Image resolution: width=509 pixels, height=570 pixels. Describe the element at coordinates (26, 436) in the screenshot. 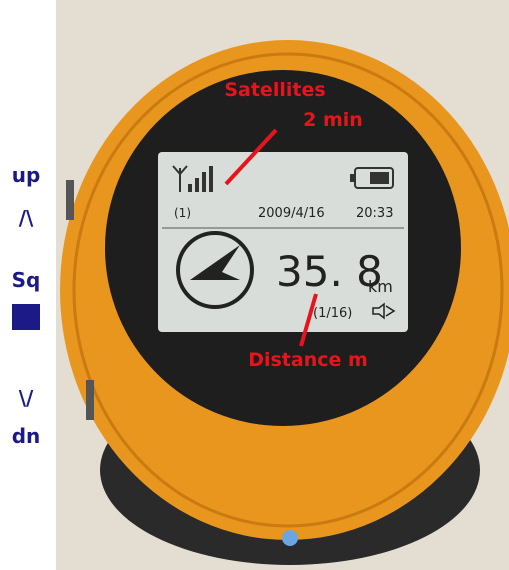

I see `side-label: dn` at that location.